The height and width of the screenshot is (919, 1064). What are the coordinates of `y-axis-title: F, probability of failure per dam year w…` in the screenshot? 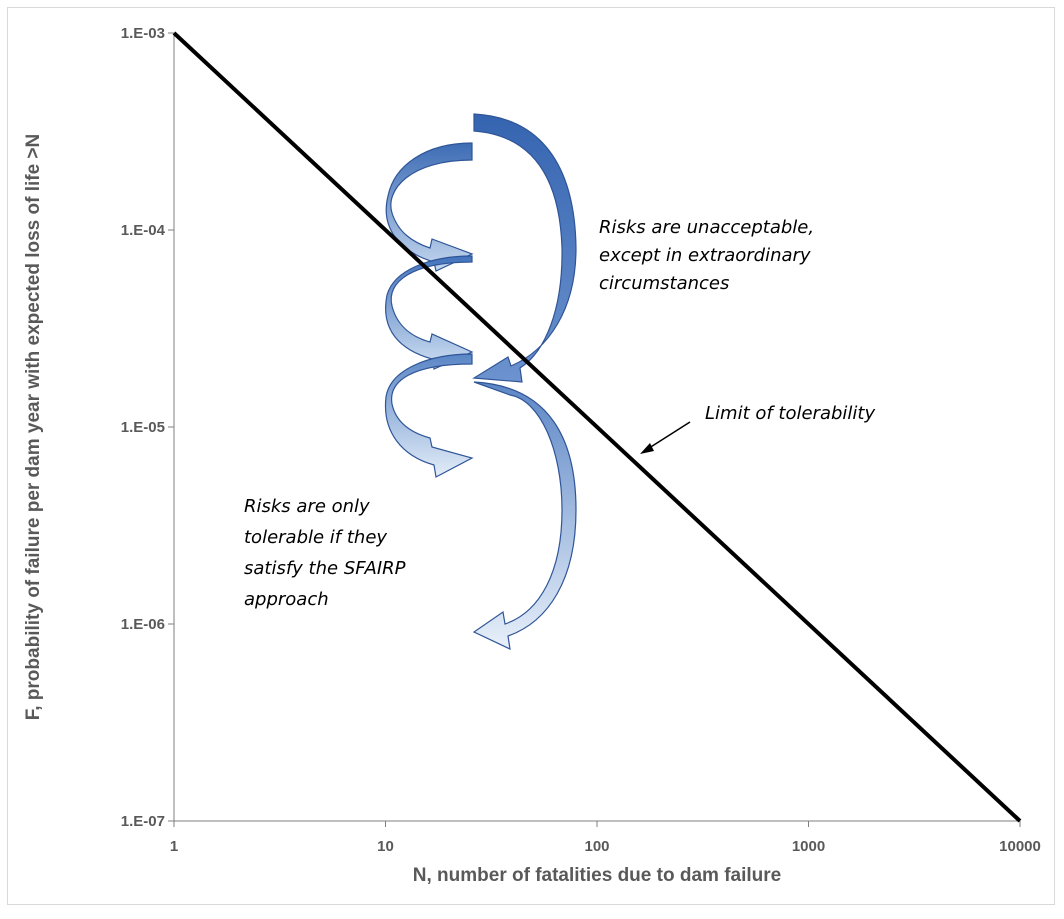 It's located at (33, 427).